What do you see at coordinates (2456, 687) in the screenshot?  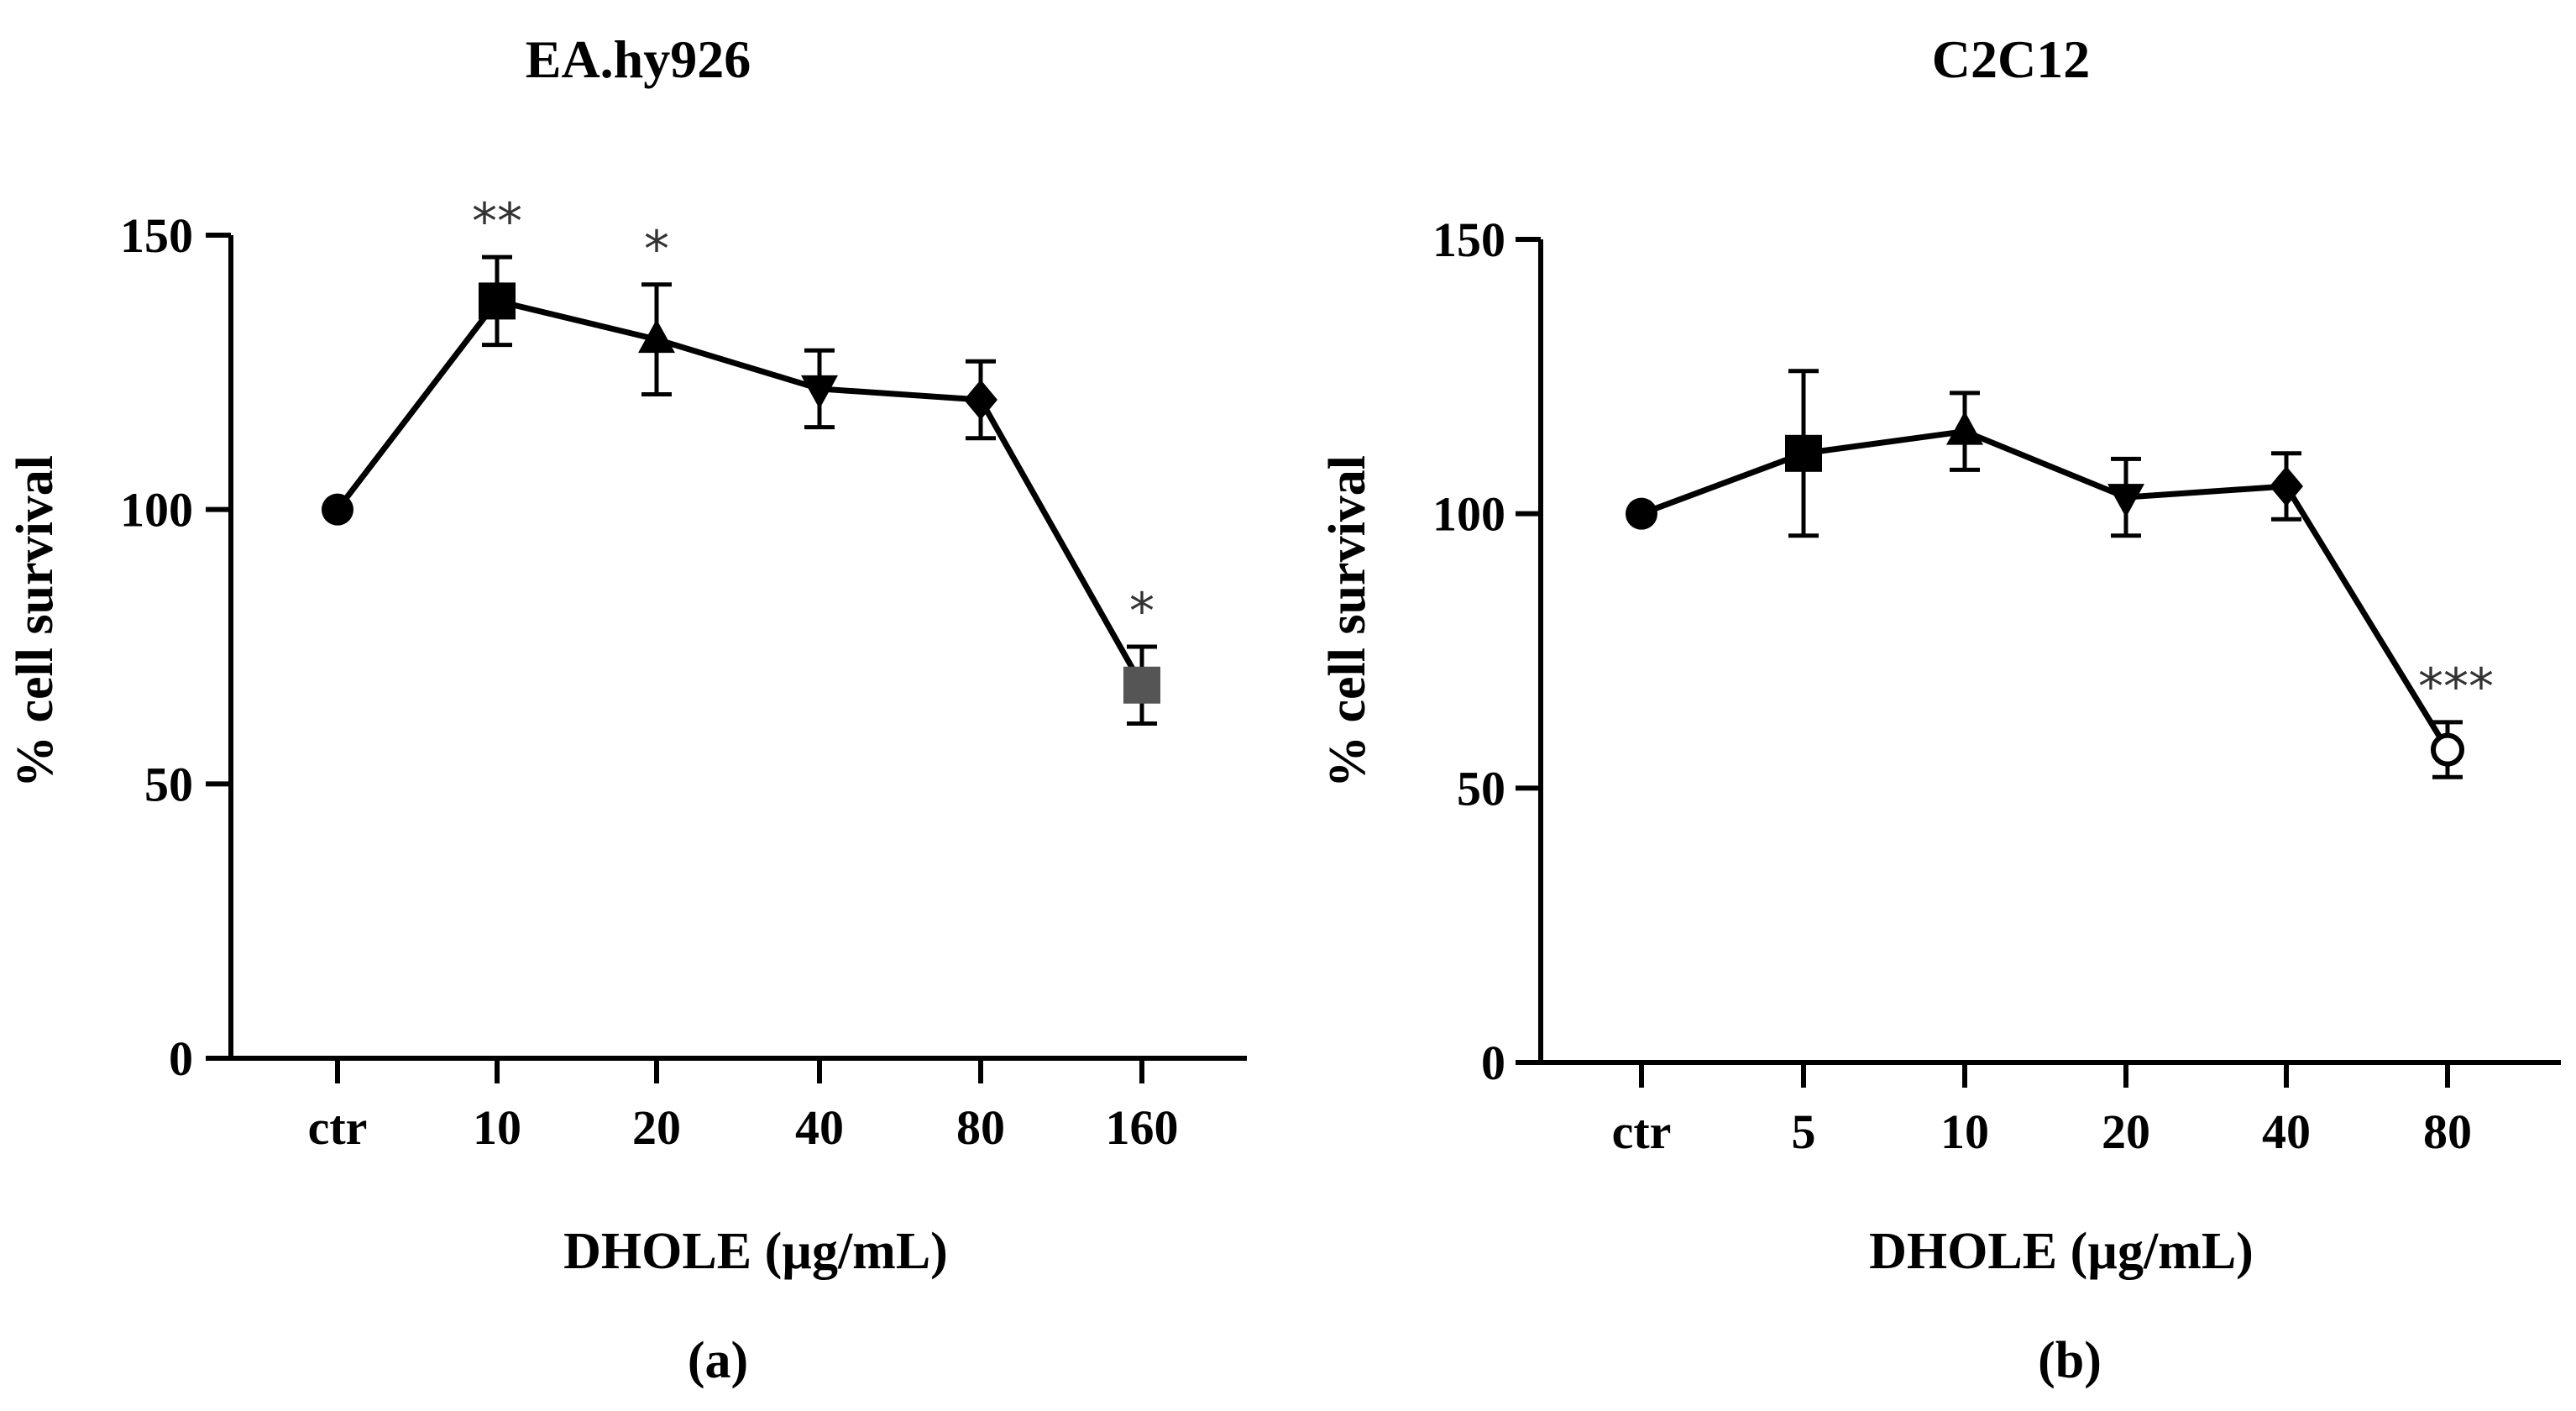 I see `significance-label: ***` at bounding box center [2456, 687].